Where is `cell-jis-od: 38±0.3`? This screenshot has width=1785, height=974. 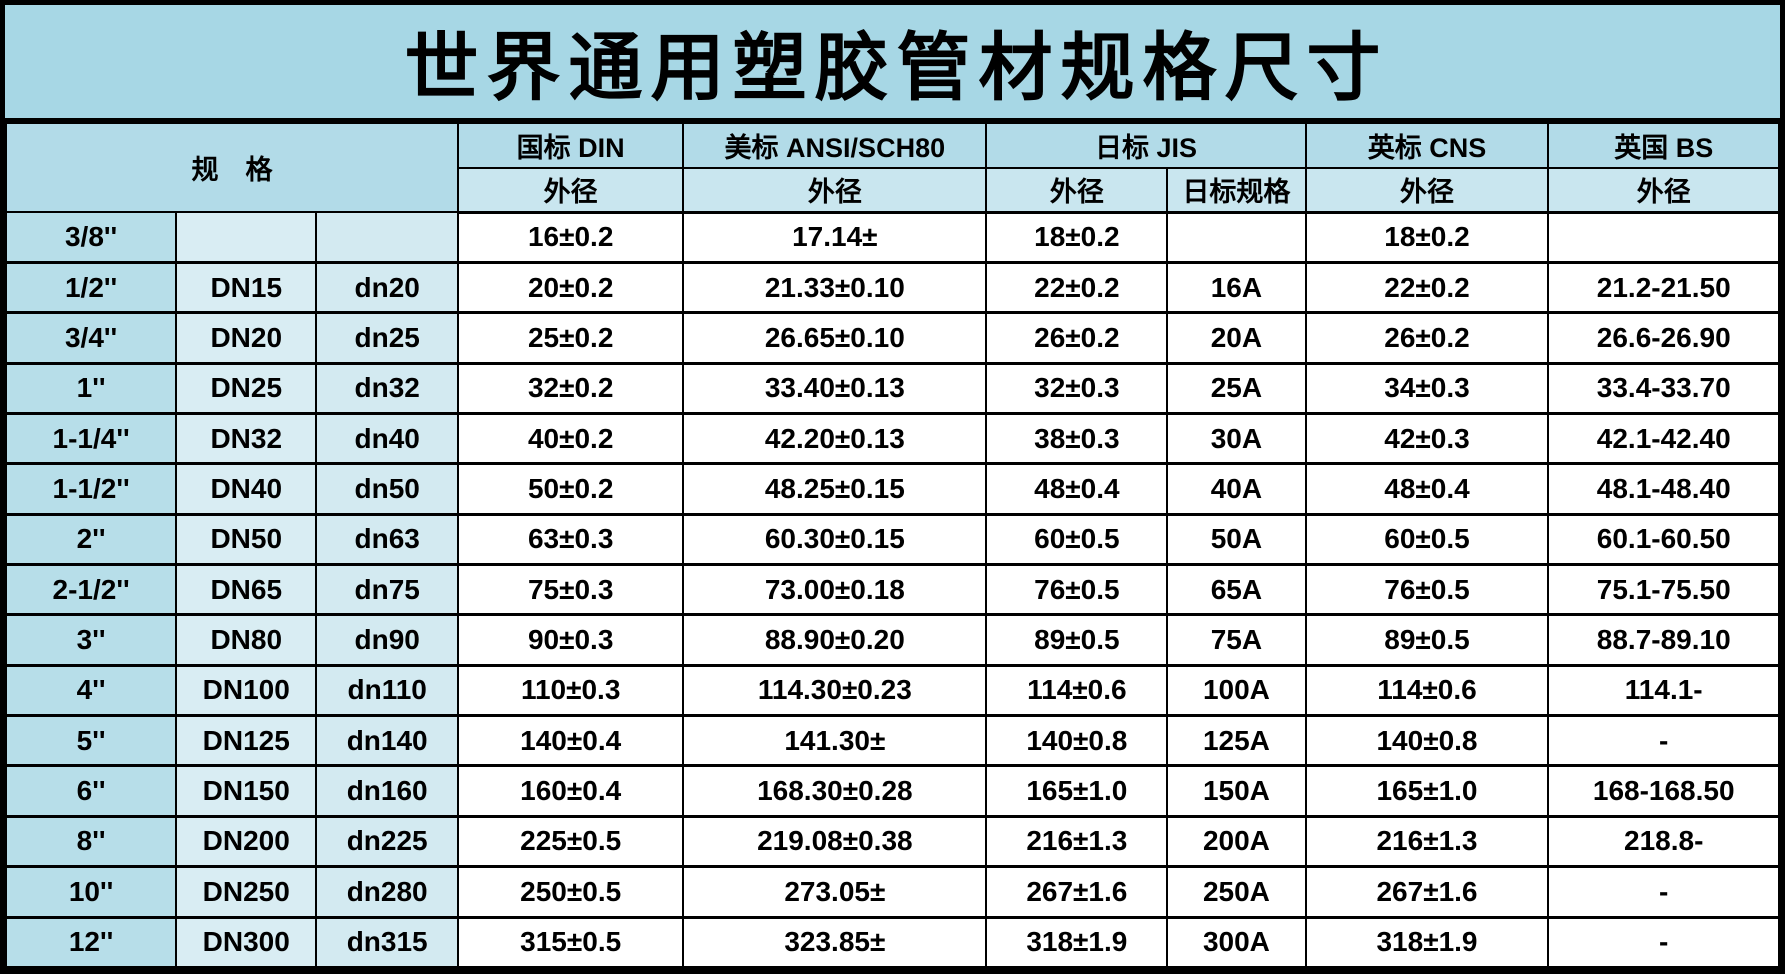
cell-jis-od: 38±0.3 is located at coordinates (1077, 438).